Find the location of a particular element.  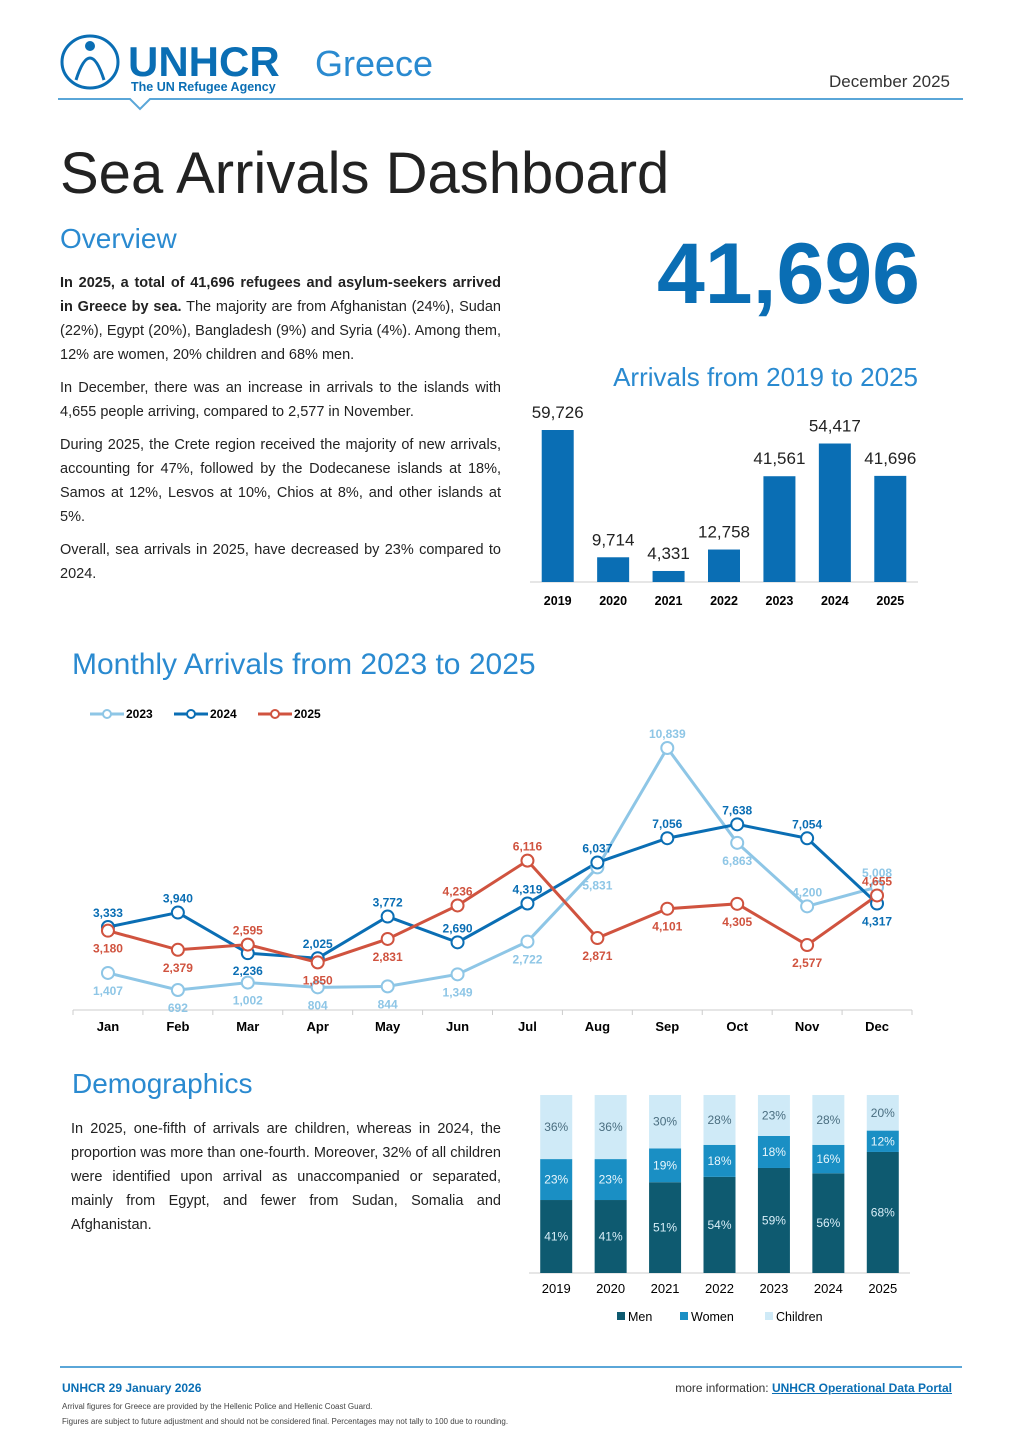

x-tick-label: Dec is located at coordinates (877, 1026).